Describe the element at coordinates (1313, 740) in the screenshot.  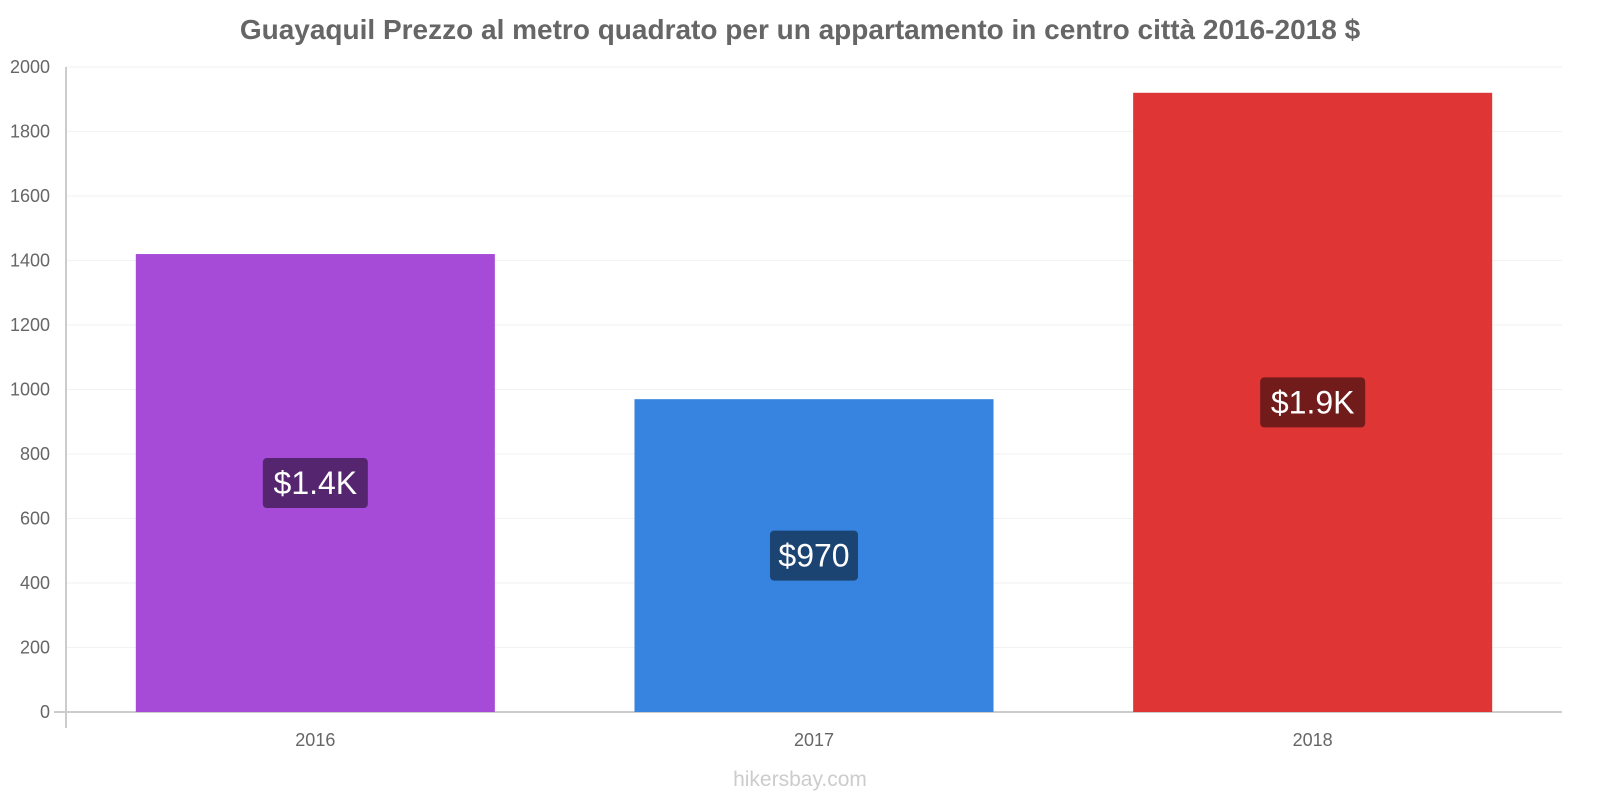
I see `x-tick-label: 2018` at that location.